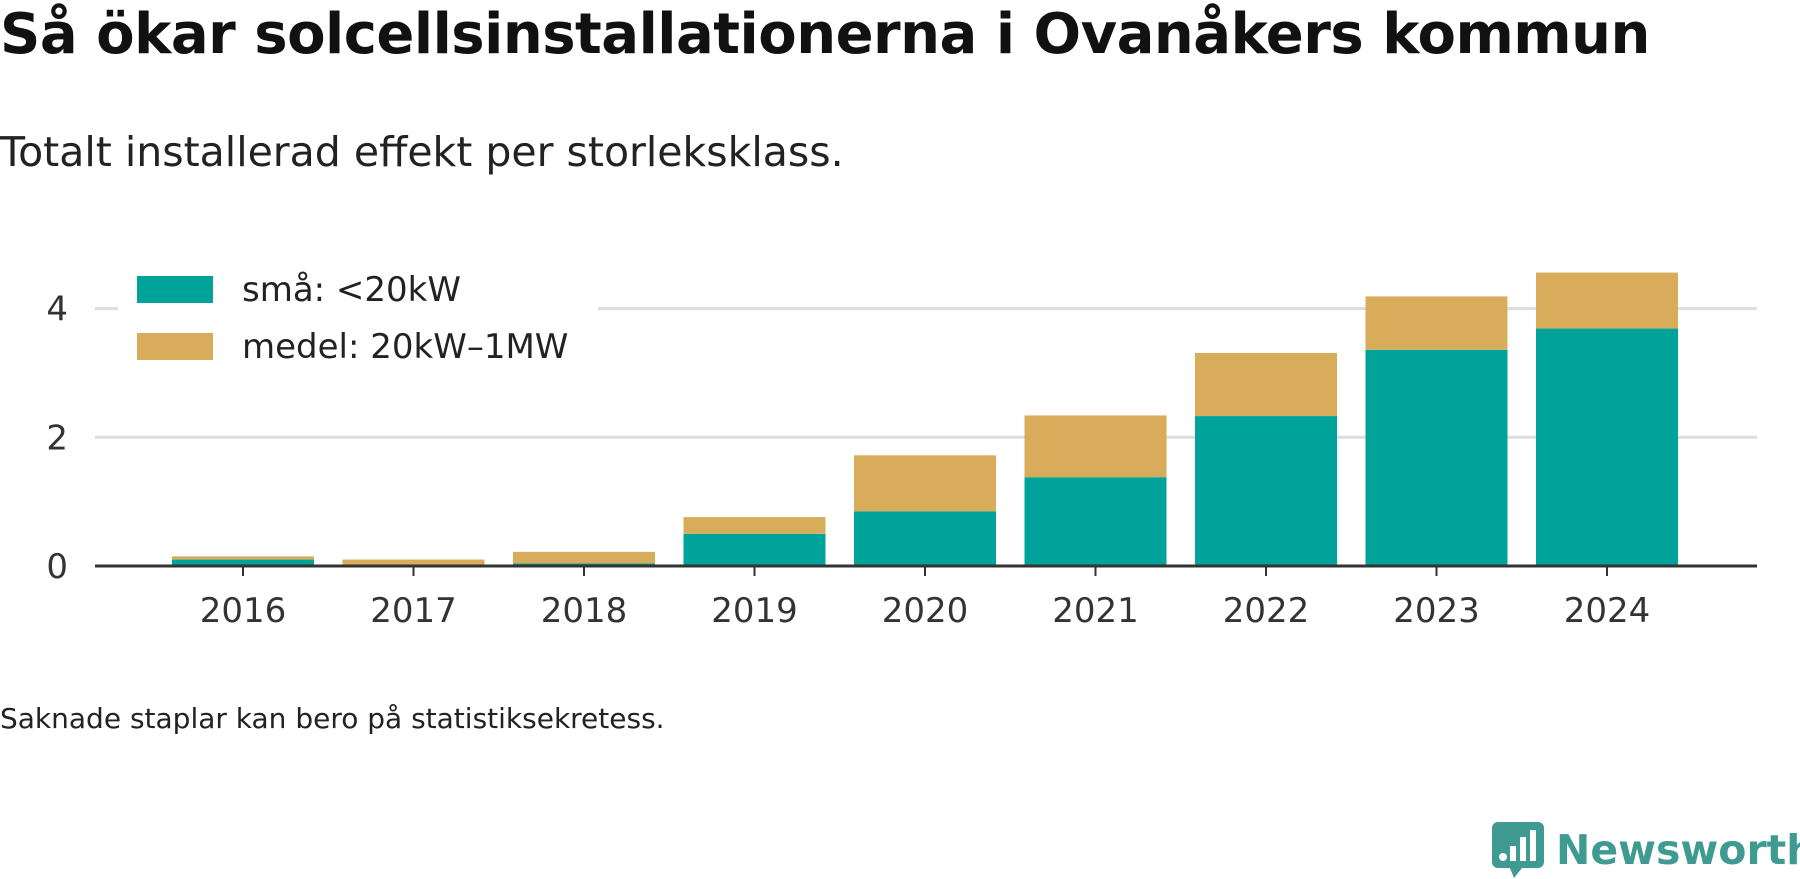  I want to click on brand-name: Newsworthy, so click(1678, 850).